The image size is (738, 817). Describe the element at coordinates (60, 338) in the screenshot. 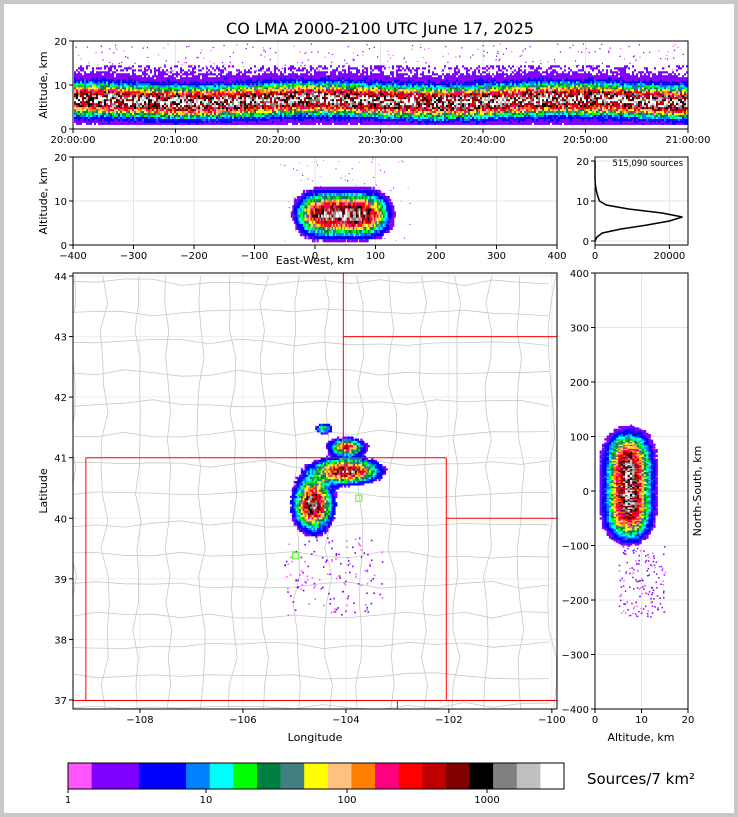

I see `plan-ytick: 43` at that location.